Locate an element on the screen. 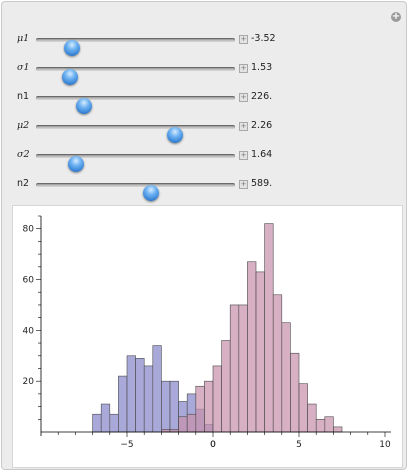  y-tick-label-3: 80 is located at coordinates (29, 230).